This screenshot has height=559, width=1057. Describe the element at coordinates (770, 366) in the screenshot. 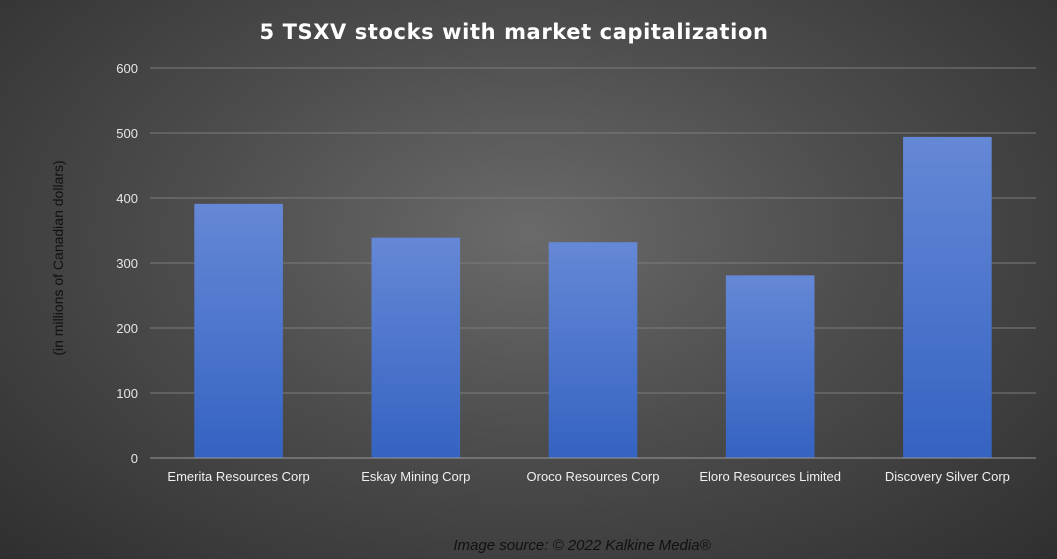

I see `bar-eloro-resources-limited` at that location.